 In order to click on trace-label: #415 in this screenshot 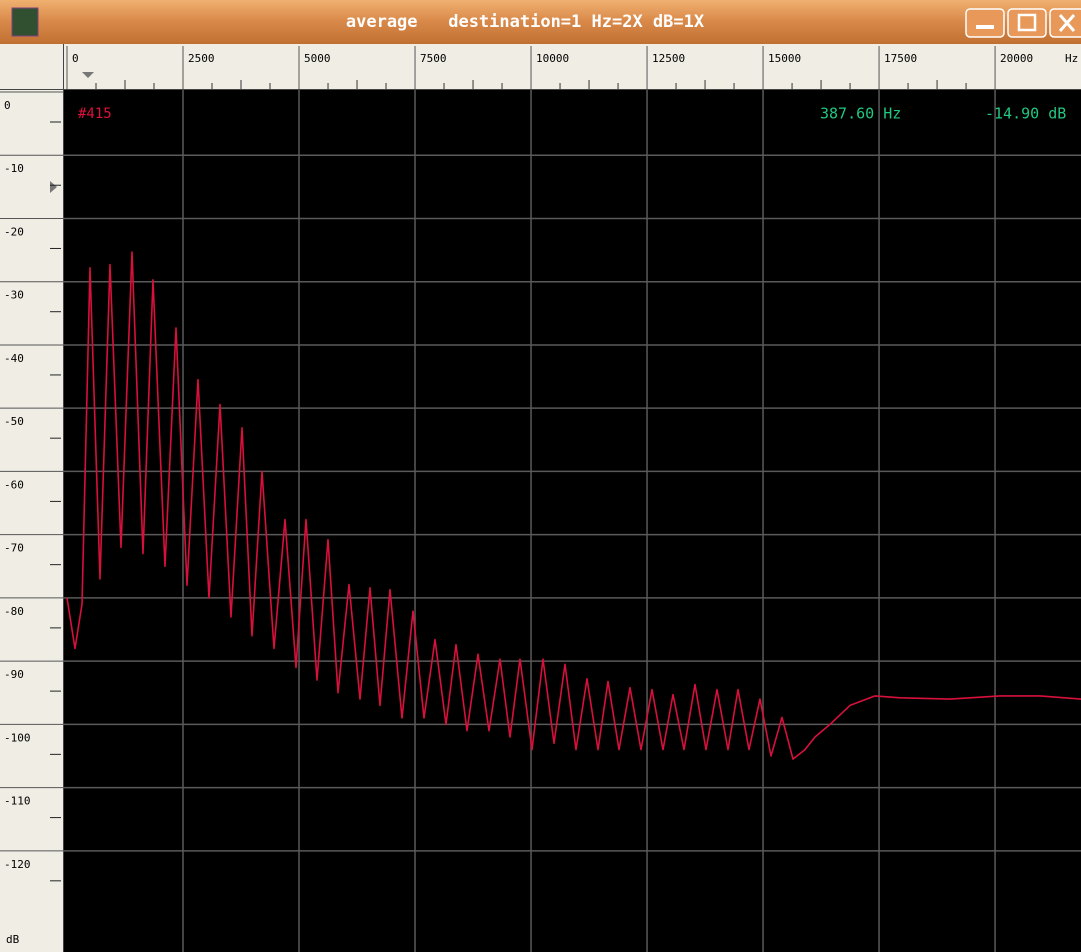, I will do `click(95, 114)`.